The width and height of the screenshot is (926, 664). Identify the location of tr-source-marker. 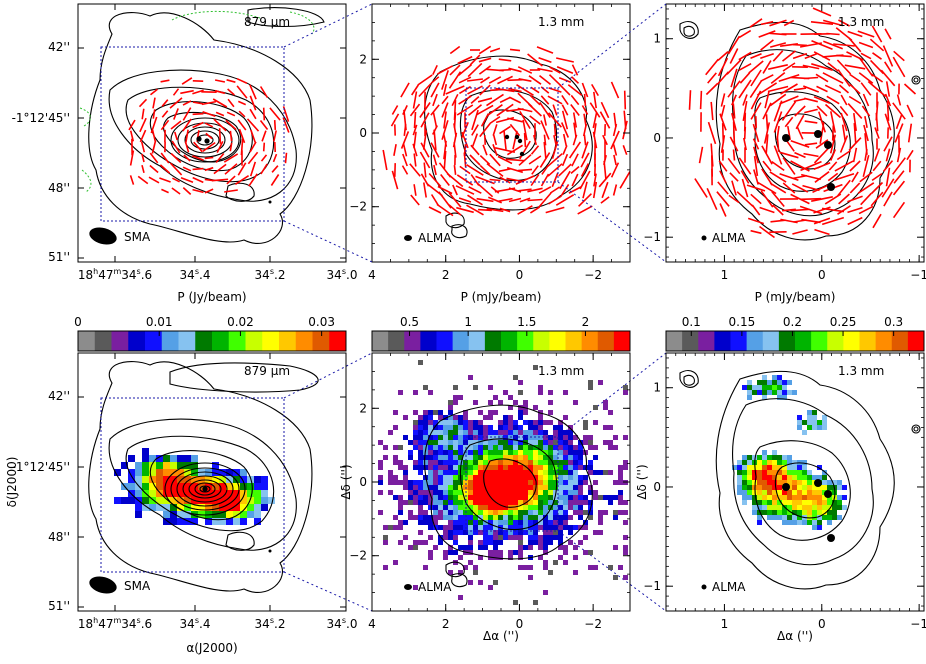
(828, 145).